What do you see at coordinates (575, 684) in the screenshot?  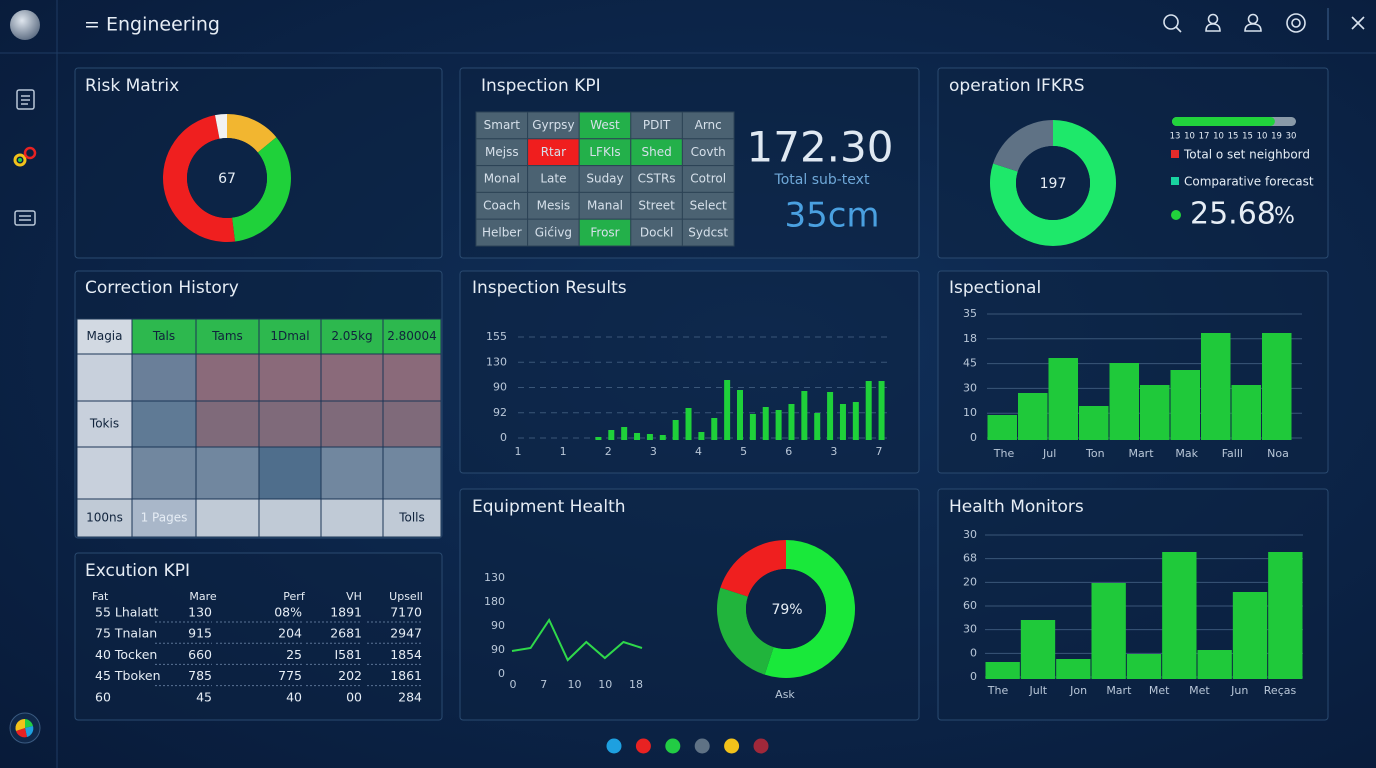 I see `x-tick-label: 10` at bounding box center [575, 684].